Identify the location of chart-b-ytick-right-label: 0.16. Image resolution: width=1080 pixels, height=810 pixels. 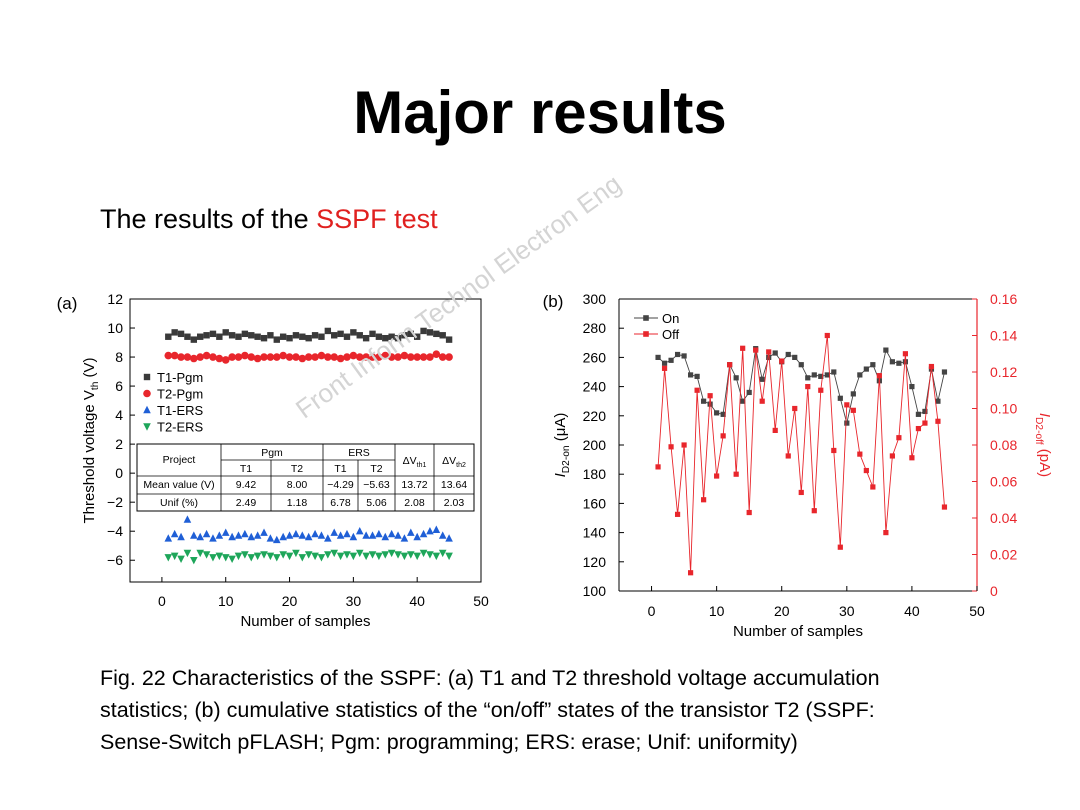
(1003, 299).